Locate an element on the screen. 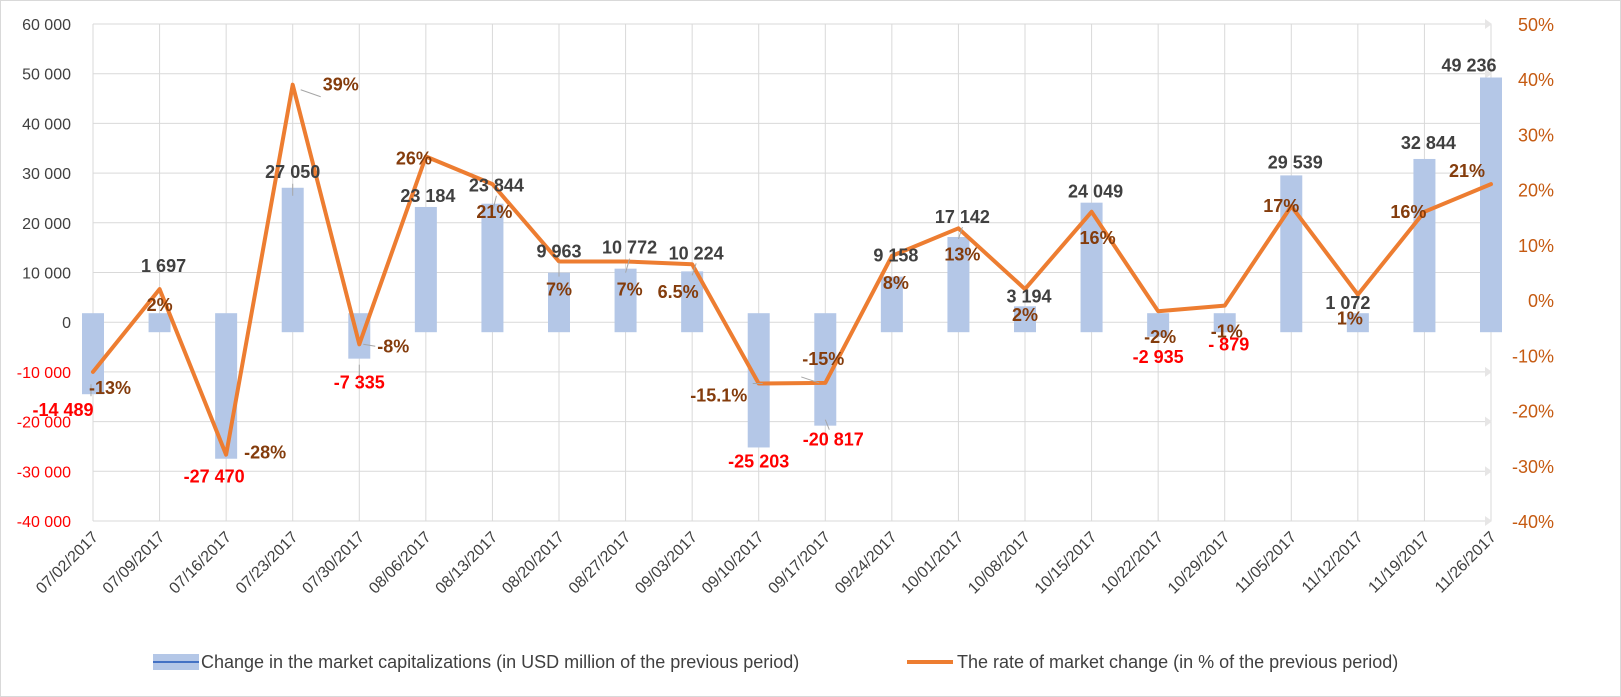 The image size is (1621, 697). y-left-tick-label: -40 000 is located at coordinates (44, 522).